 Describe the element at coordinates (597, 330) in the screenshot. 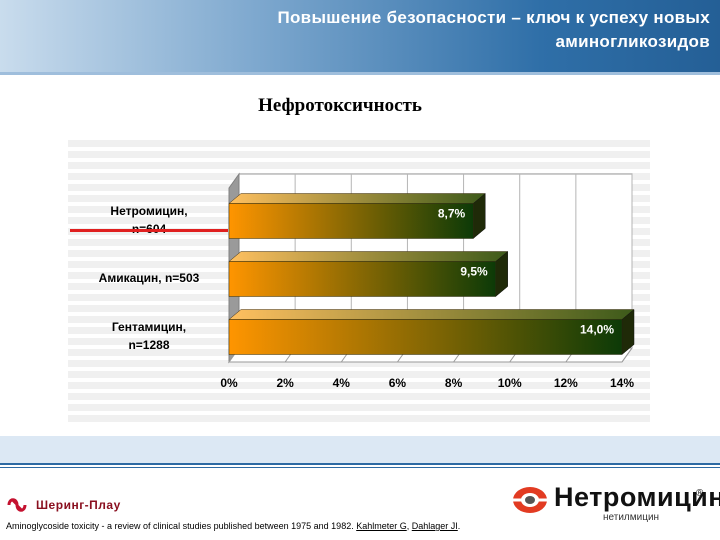

I see `bar-value-label: 14,0%` at that location.